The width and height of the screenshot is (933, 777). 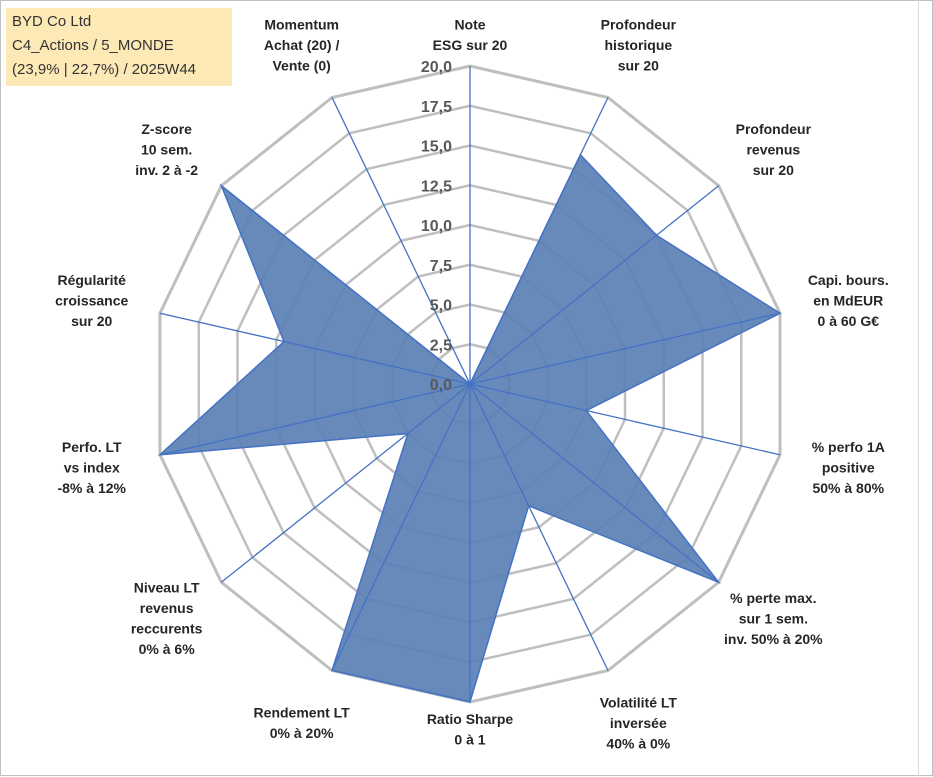 I want to click on axis-label-line: Momentum, so click(x=301, y=25).